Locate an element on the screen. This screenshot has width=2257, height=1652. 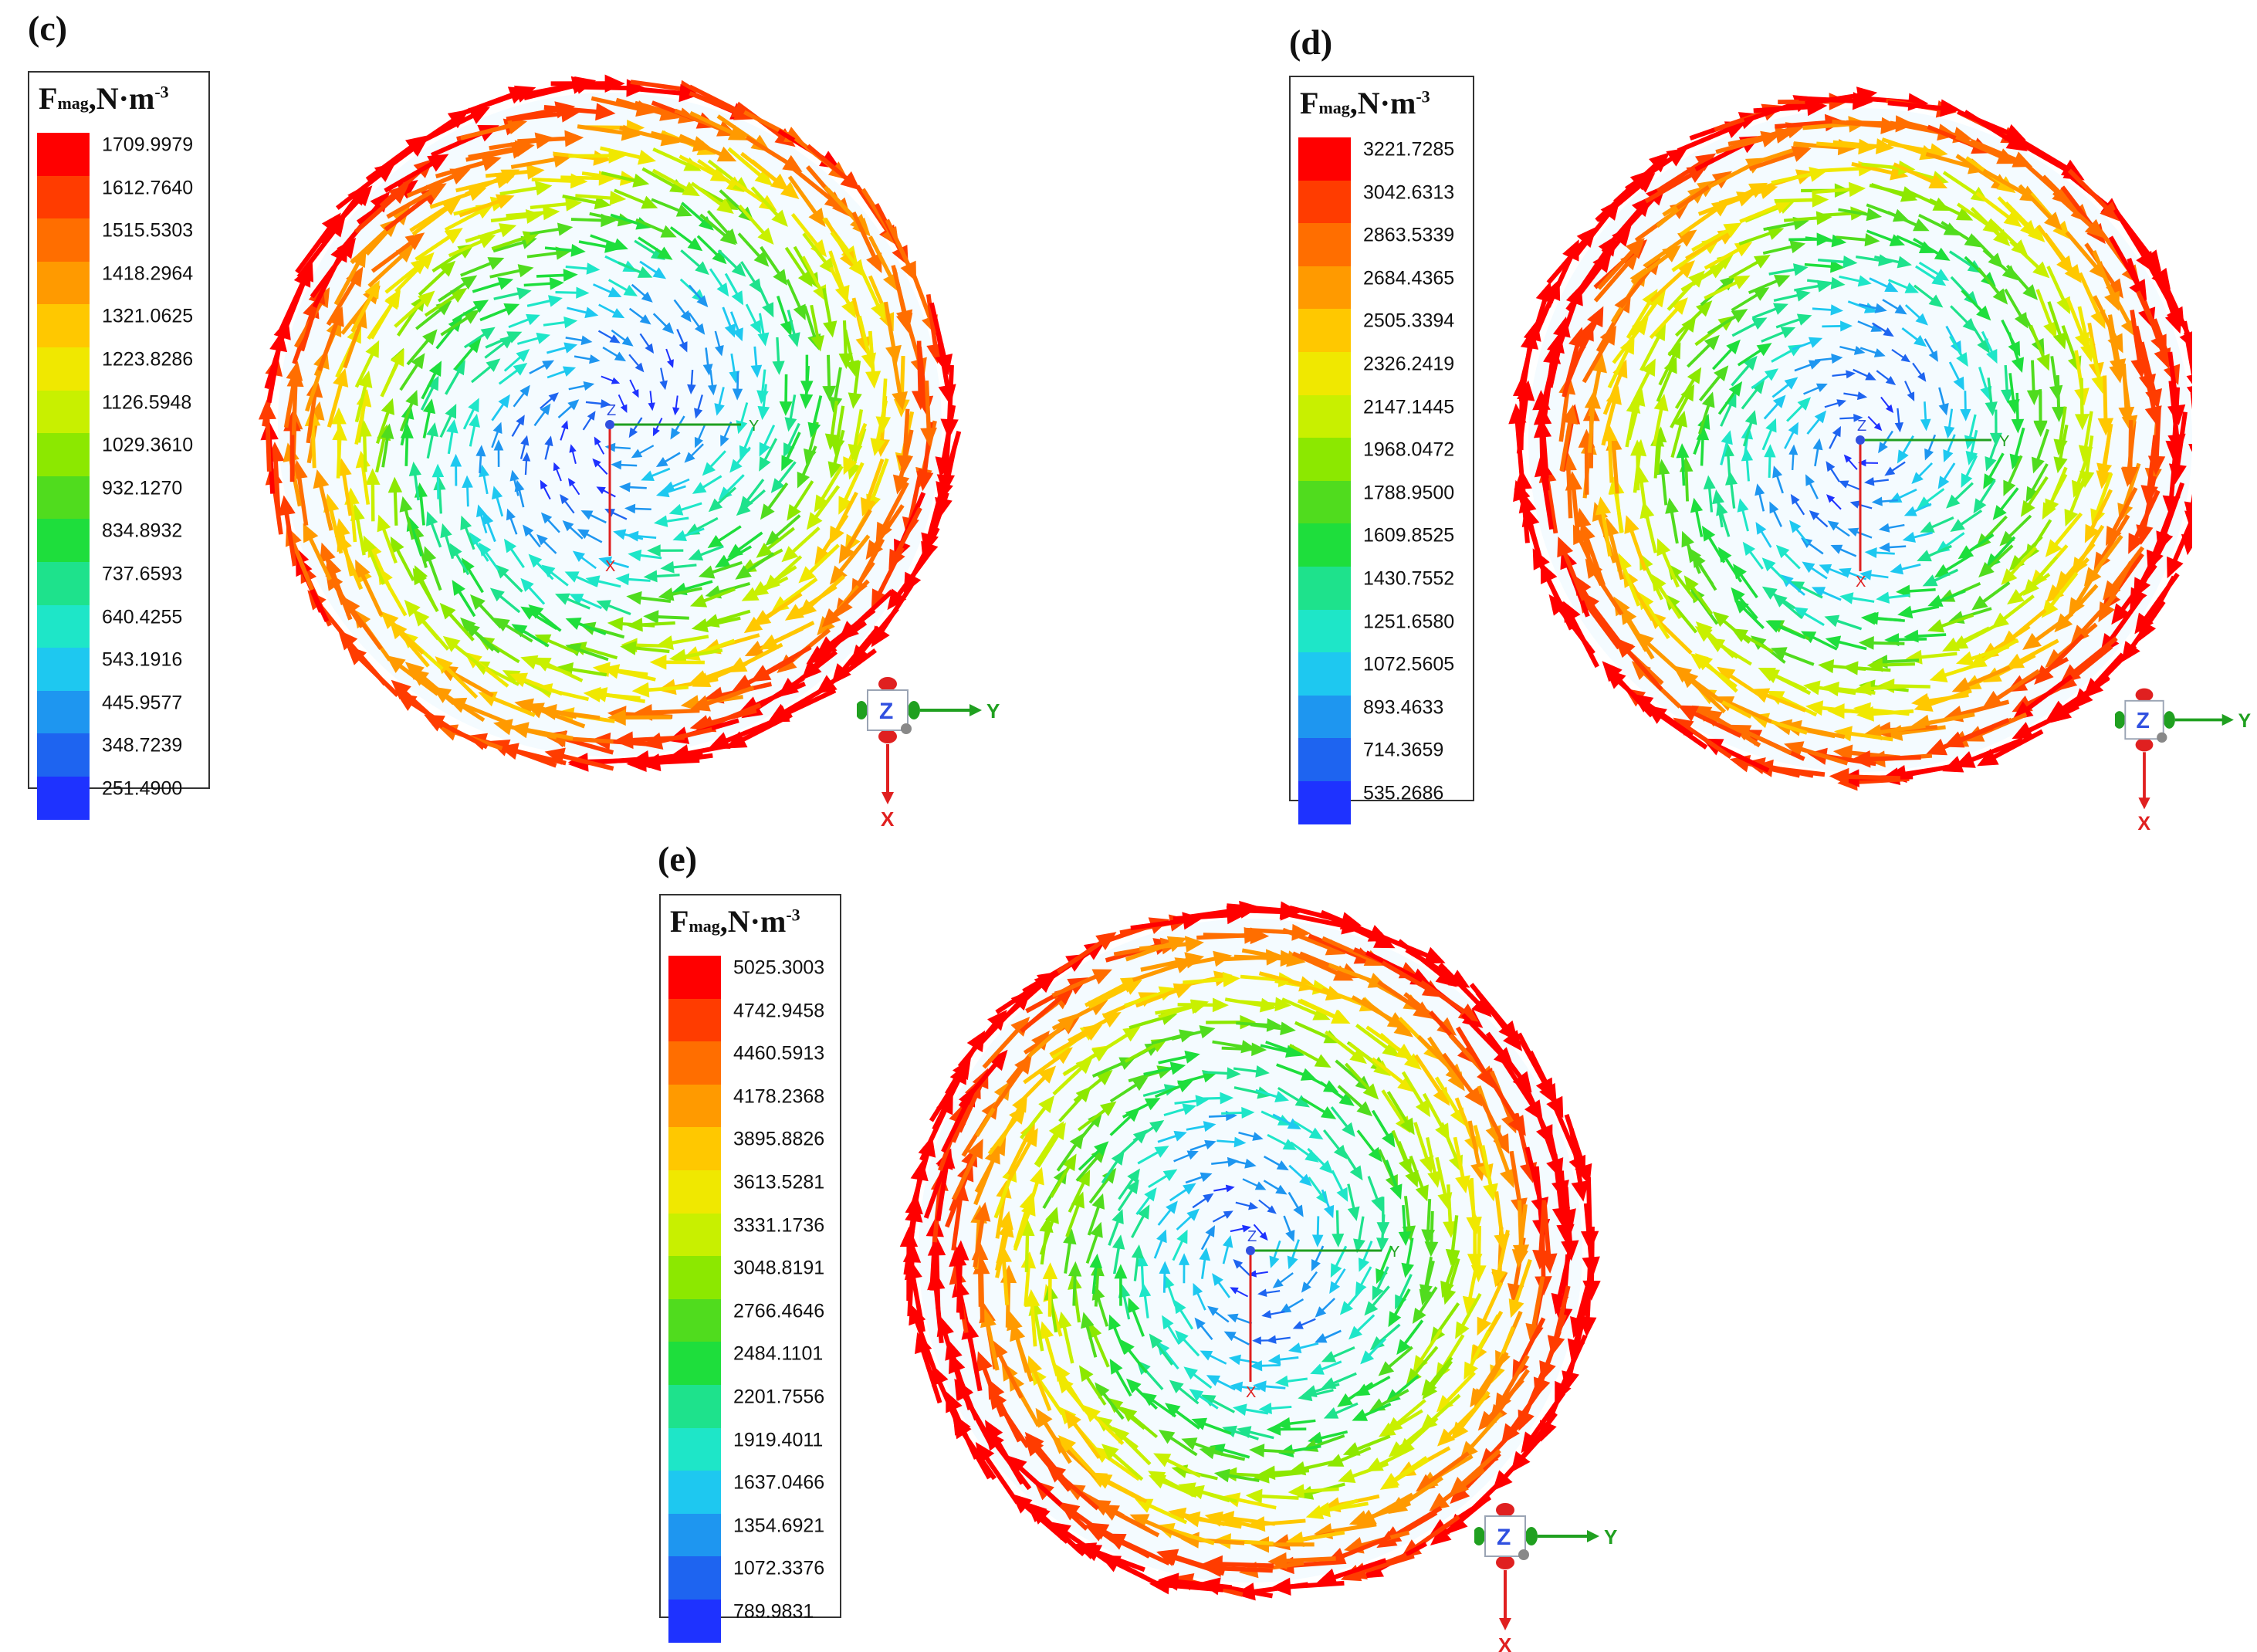
legend-value: 1126.5948 is located at coordinates (146, 402).